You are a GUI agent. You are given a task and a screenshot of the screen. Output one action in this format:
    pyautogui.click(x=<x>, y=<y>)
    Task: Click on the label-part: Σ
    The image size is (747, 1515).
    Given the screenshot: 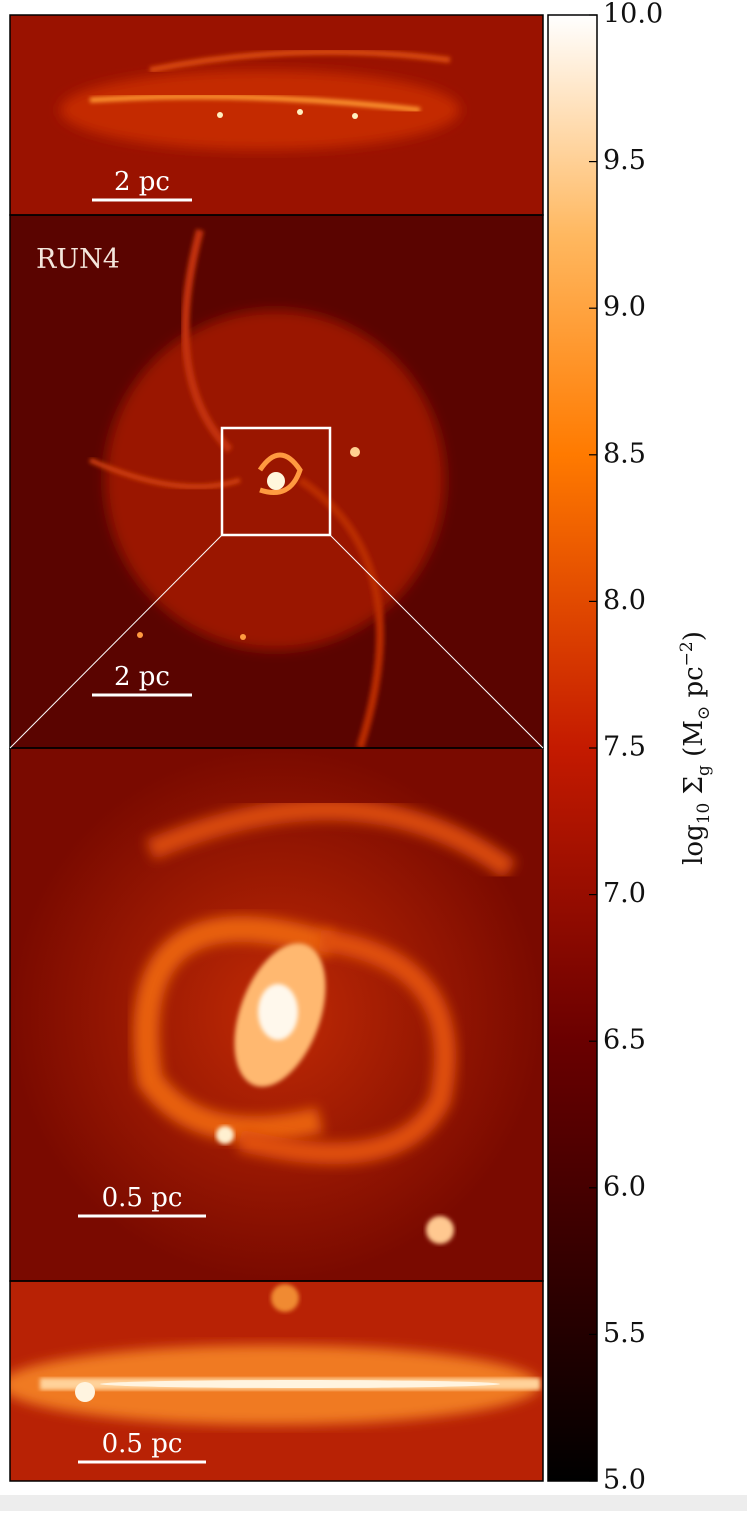 What is the action you would take?
    pyautogui.click(x=694, y=789)
    